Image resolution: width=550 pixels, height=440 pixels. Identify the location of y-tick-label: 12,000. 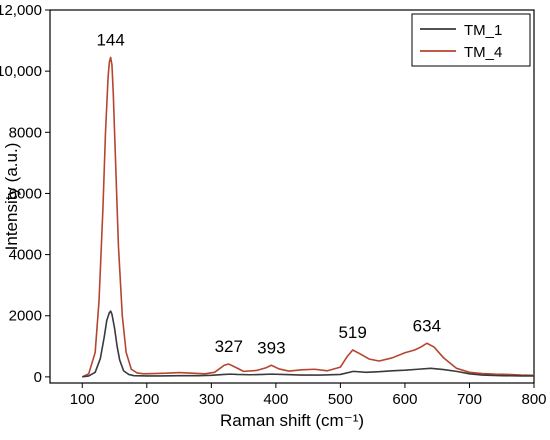
(21, 10).